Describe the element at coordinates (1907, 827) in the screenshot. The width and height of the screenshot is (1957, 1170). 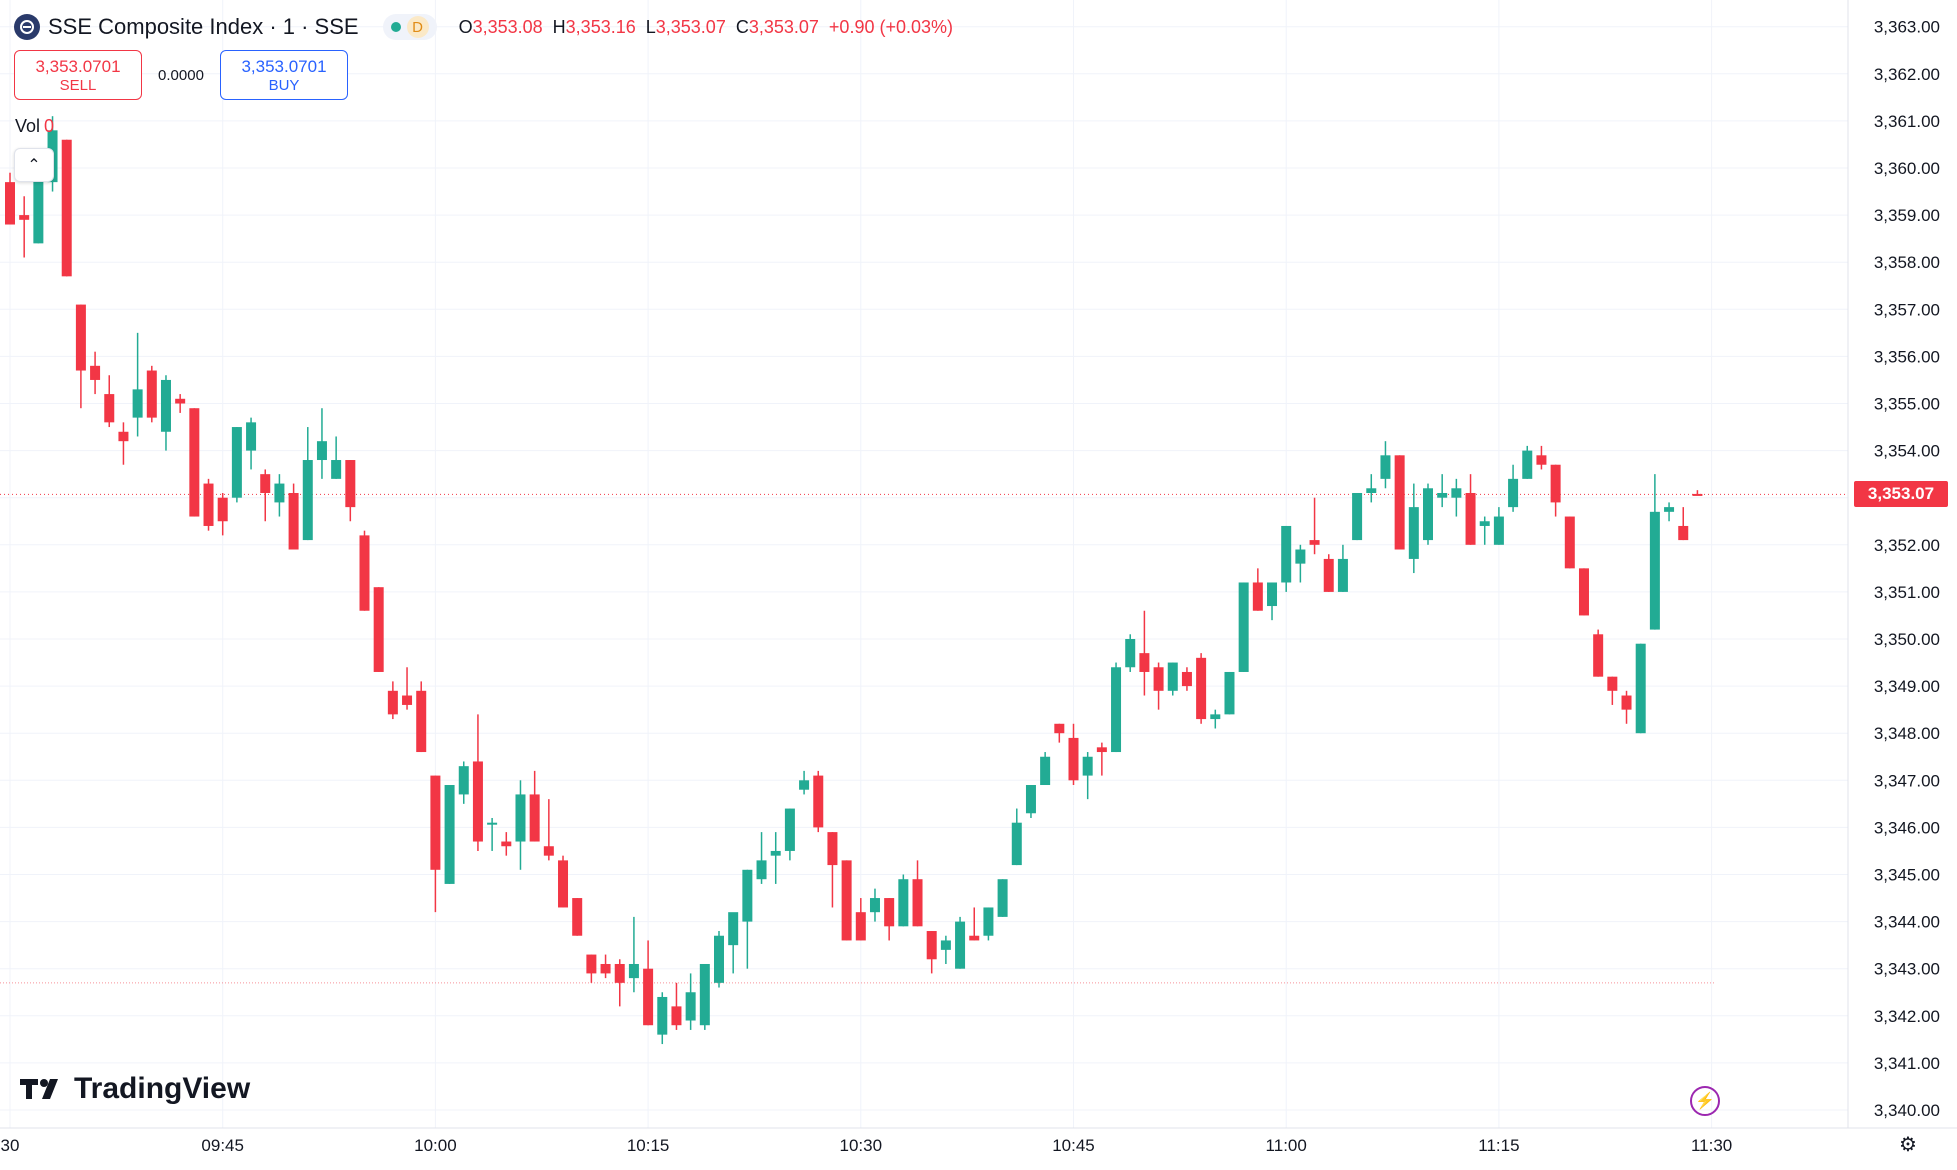
I see `y-tick-label: 3,346.00` at that location.